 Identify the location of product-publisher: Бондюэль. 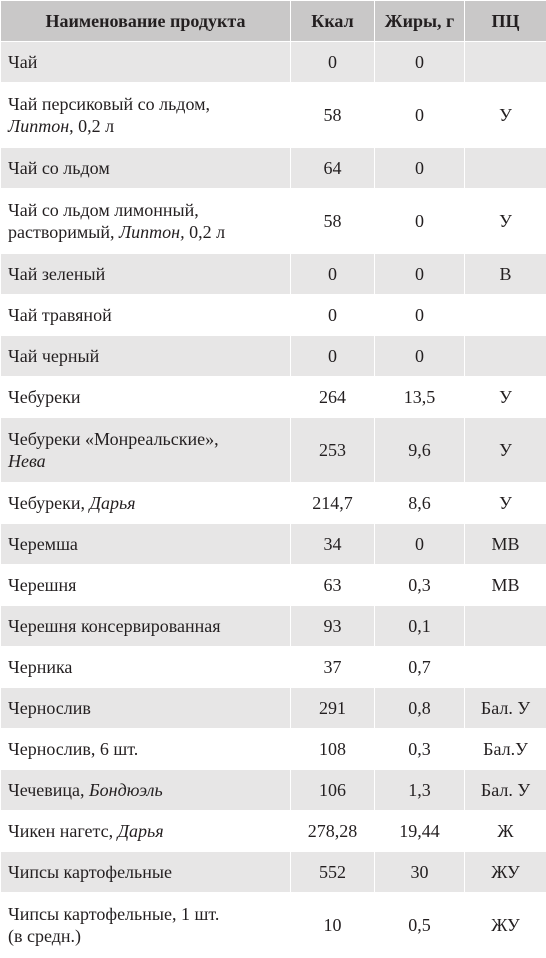
(126, 790).